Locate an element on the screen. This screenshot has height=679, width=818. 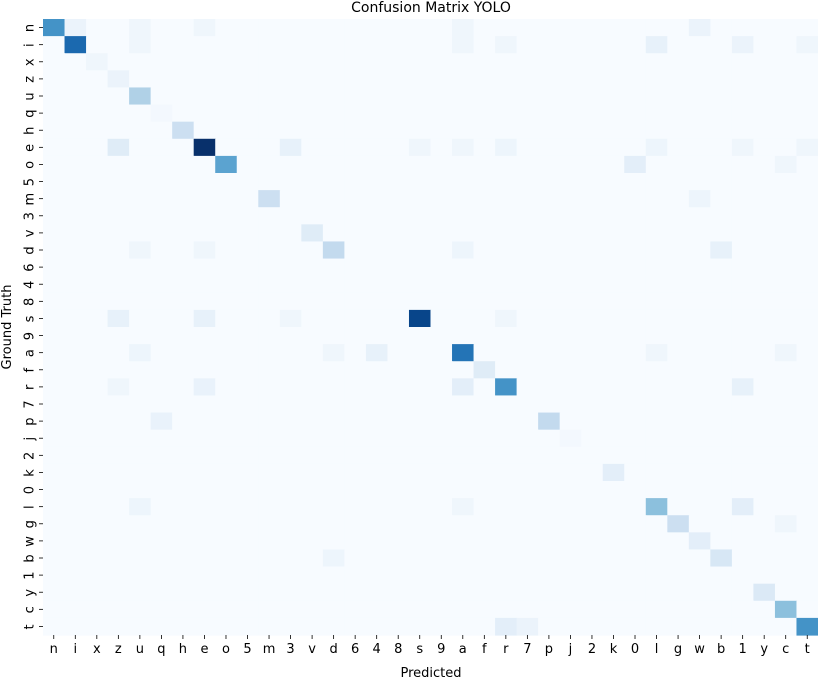
heatmap-cell-4-e is located at coordinates (204, 284).